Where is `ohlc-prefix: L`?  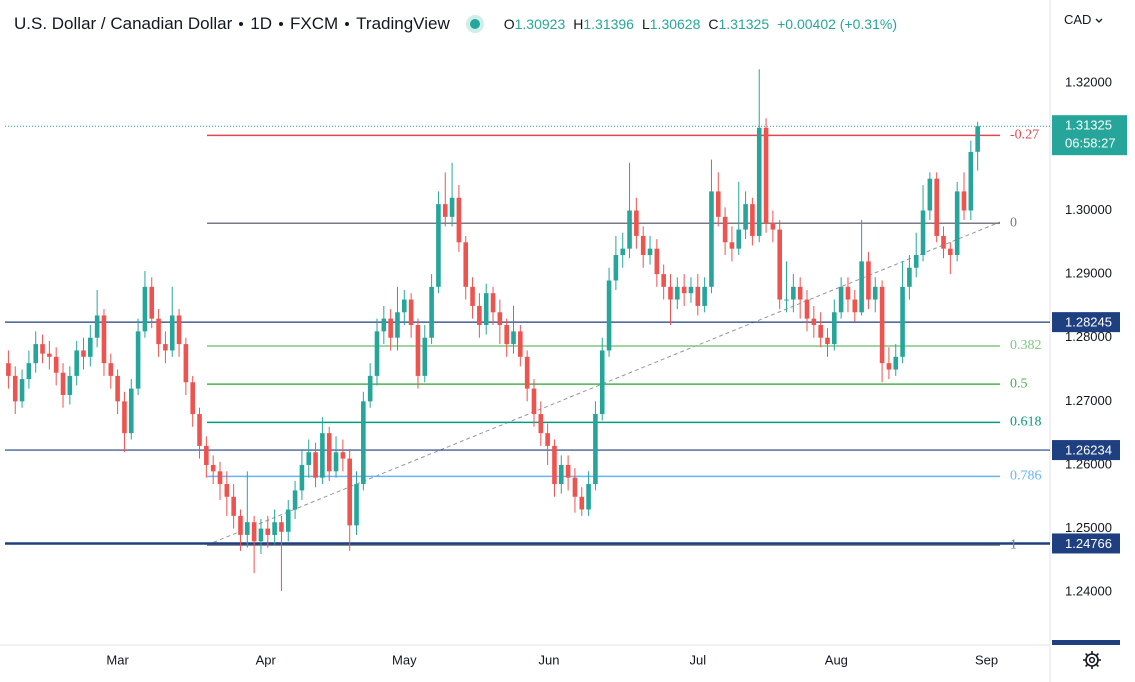
ohlc-prefix: L is located at coordinates (645, 24).